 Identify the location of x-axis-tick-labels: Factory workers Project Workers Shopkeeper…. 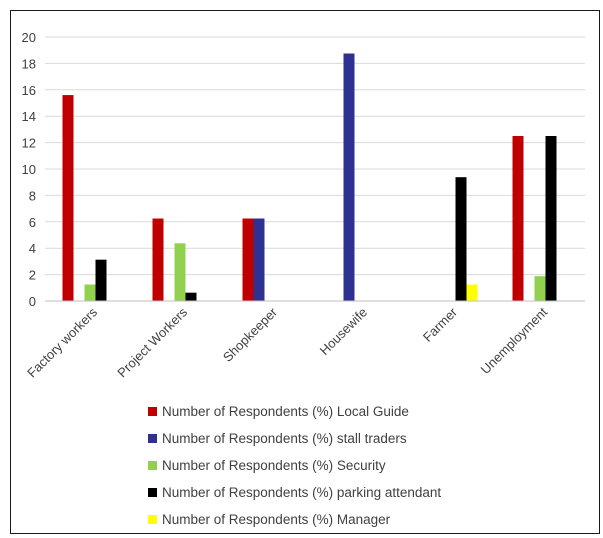
(287, 342).